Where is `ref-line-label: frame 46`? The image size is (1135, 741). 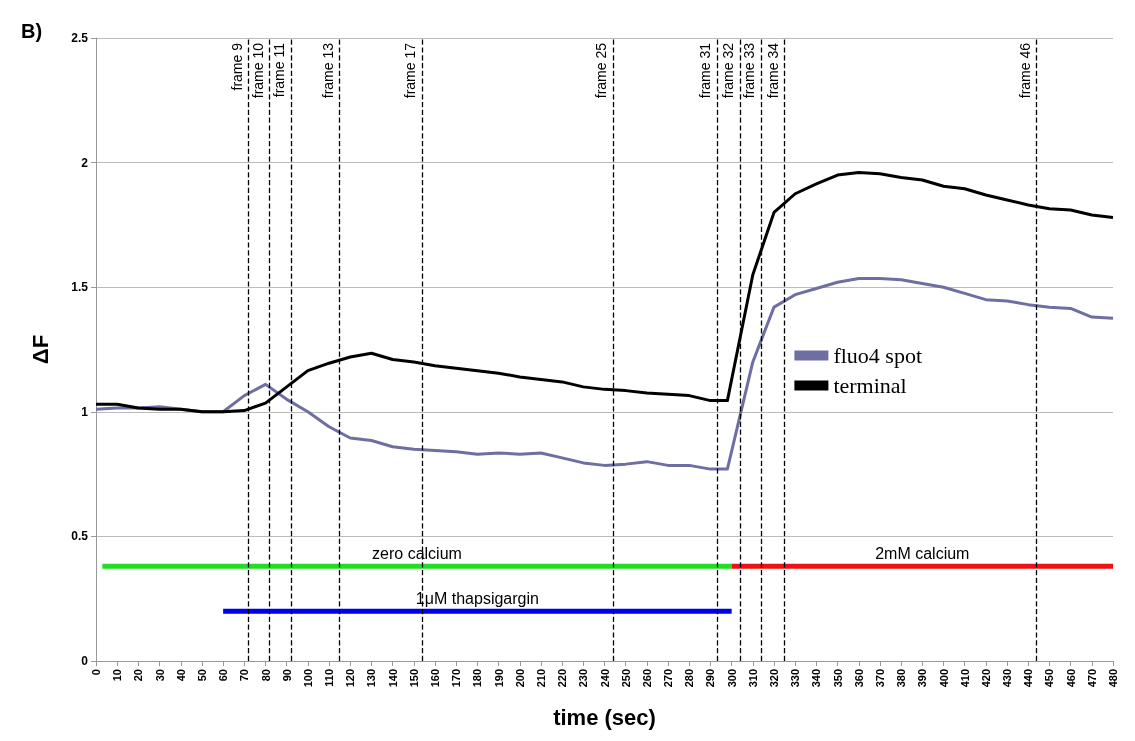 ref-line-label: frame 46 is located at coordinates (1024, 70).